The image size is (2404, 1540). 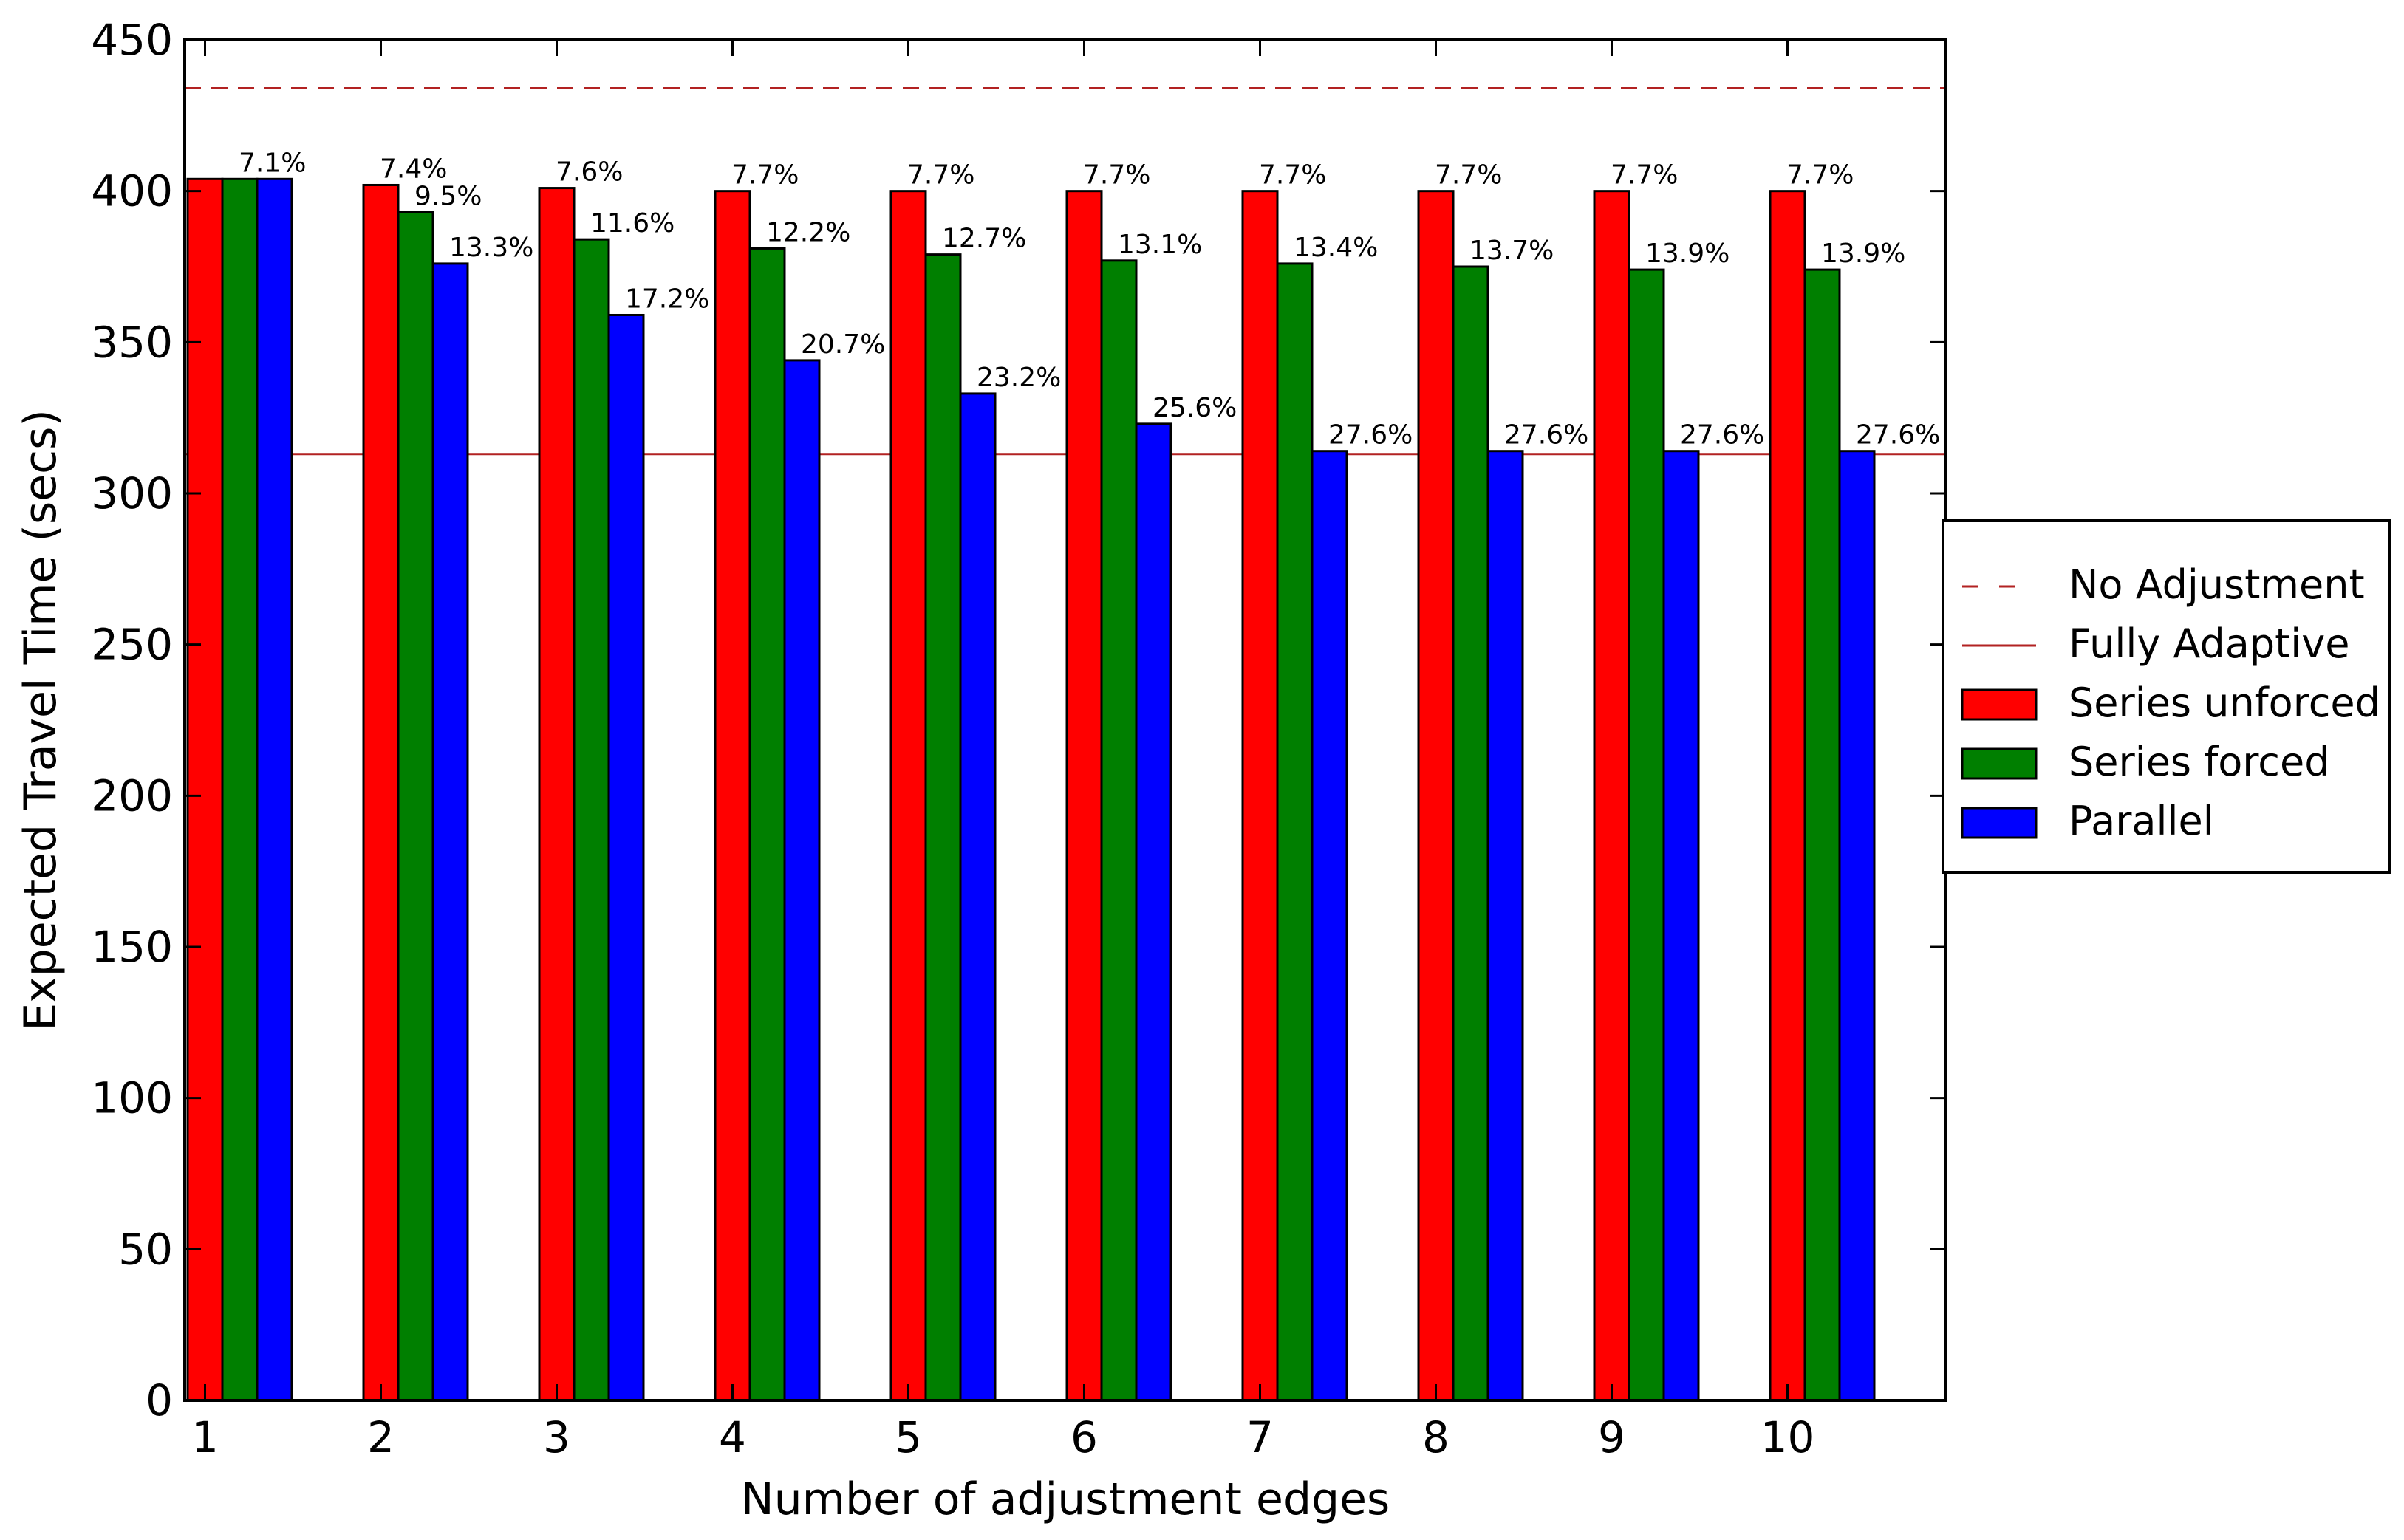 What do you see at coordinates (556, 1437) in the screenshot?
I see `x-tick-label: 3` at bounding box center [556, 1437].